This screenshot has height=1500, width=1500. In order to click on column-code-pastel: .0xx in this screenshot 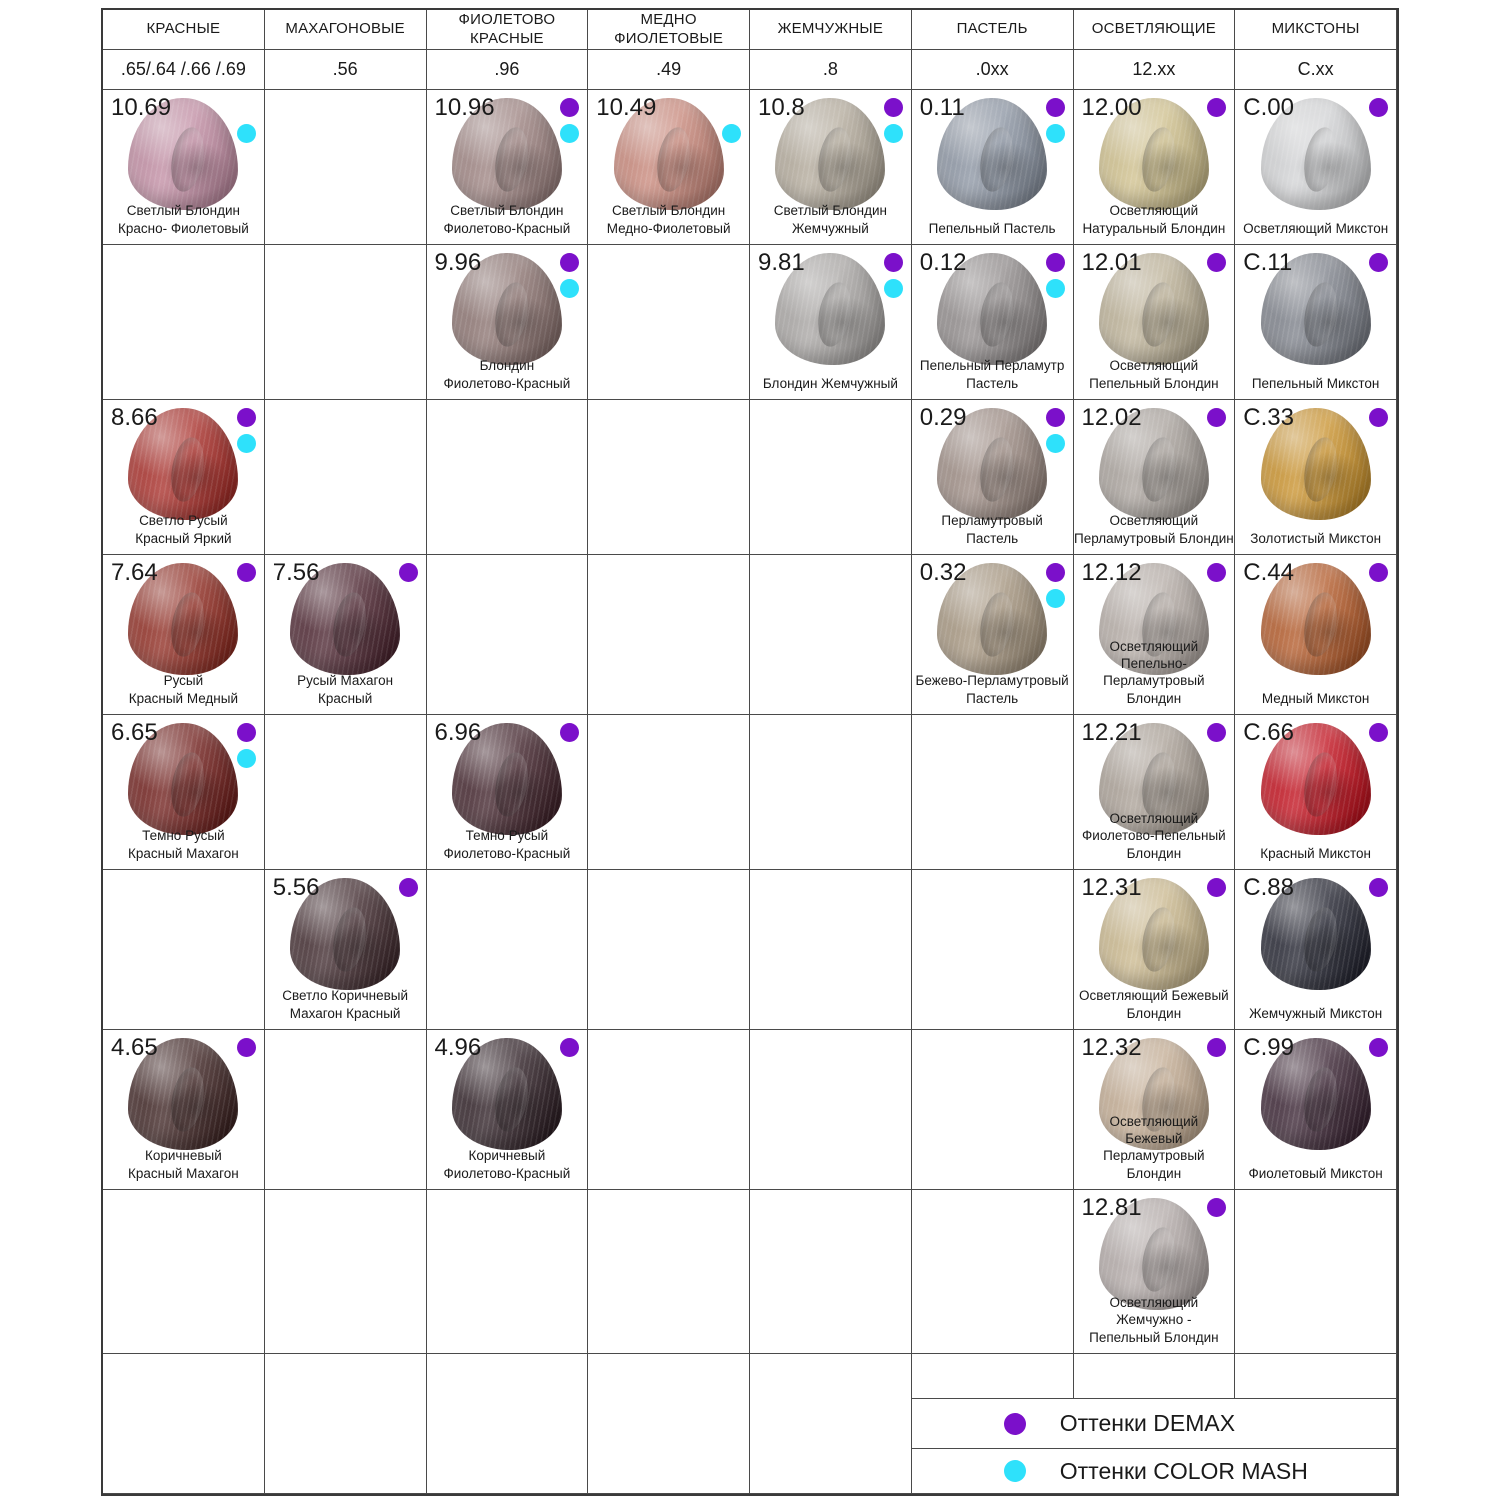, I will do `click(992, 70)`.